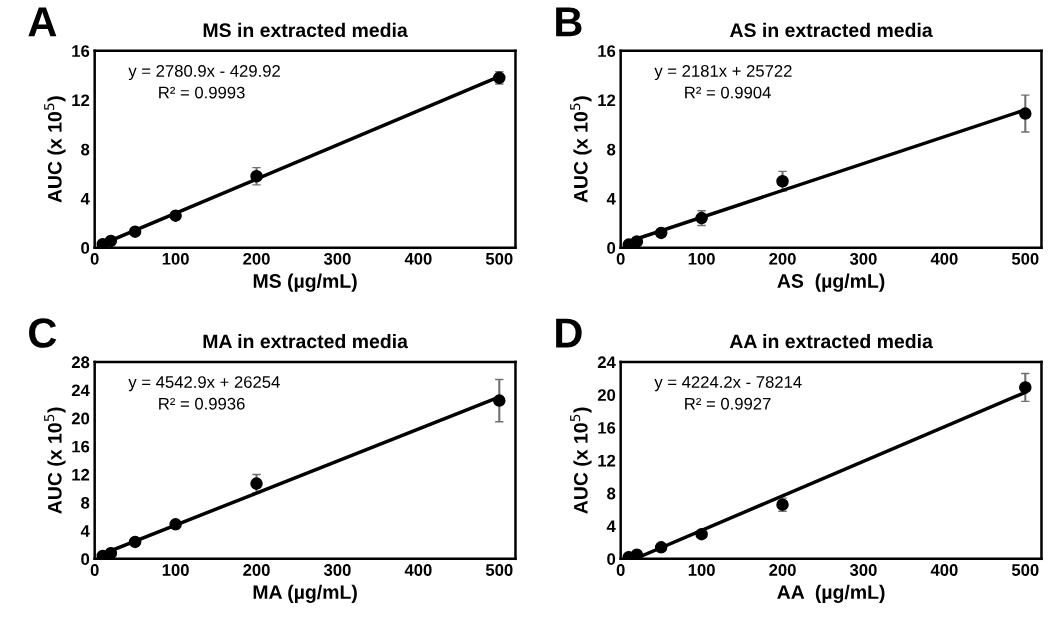 The width and height of the screenshot is (1052, 635). Describe the element at coordinates (569, 22) in the screenshot. I see `text: B` at that location.